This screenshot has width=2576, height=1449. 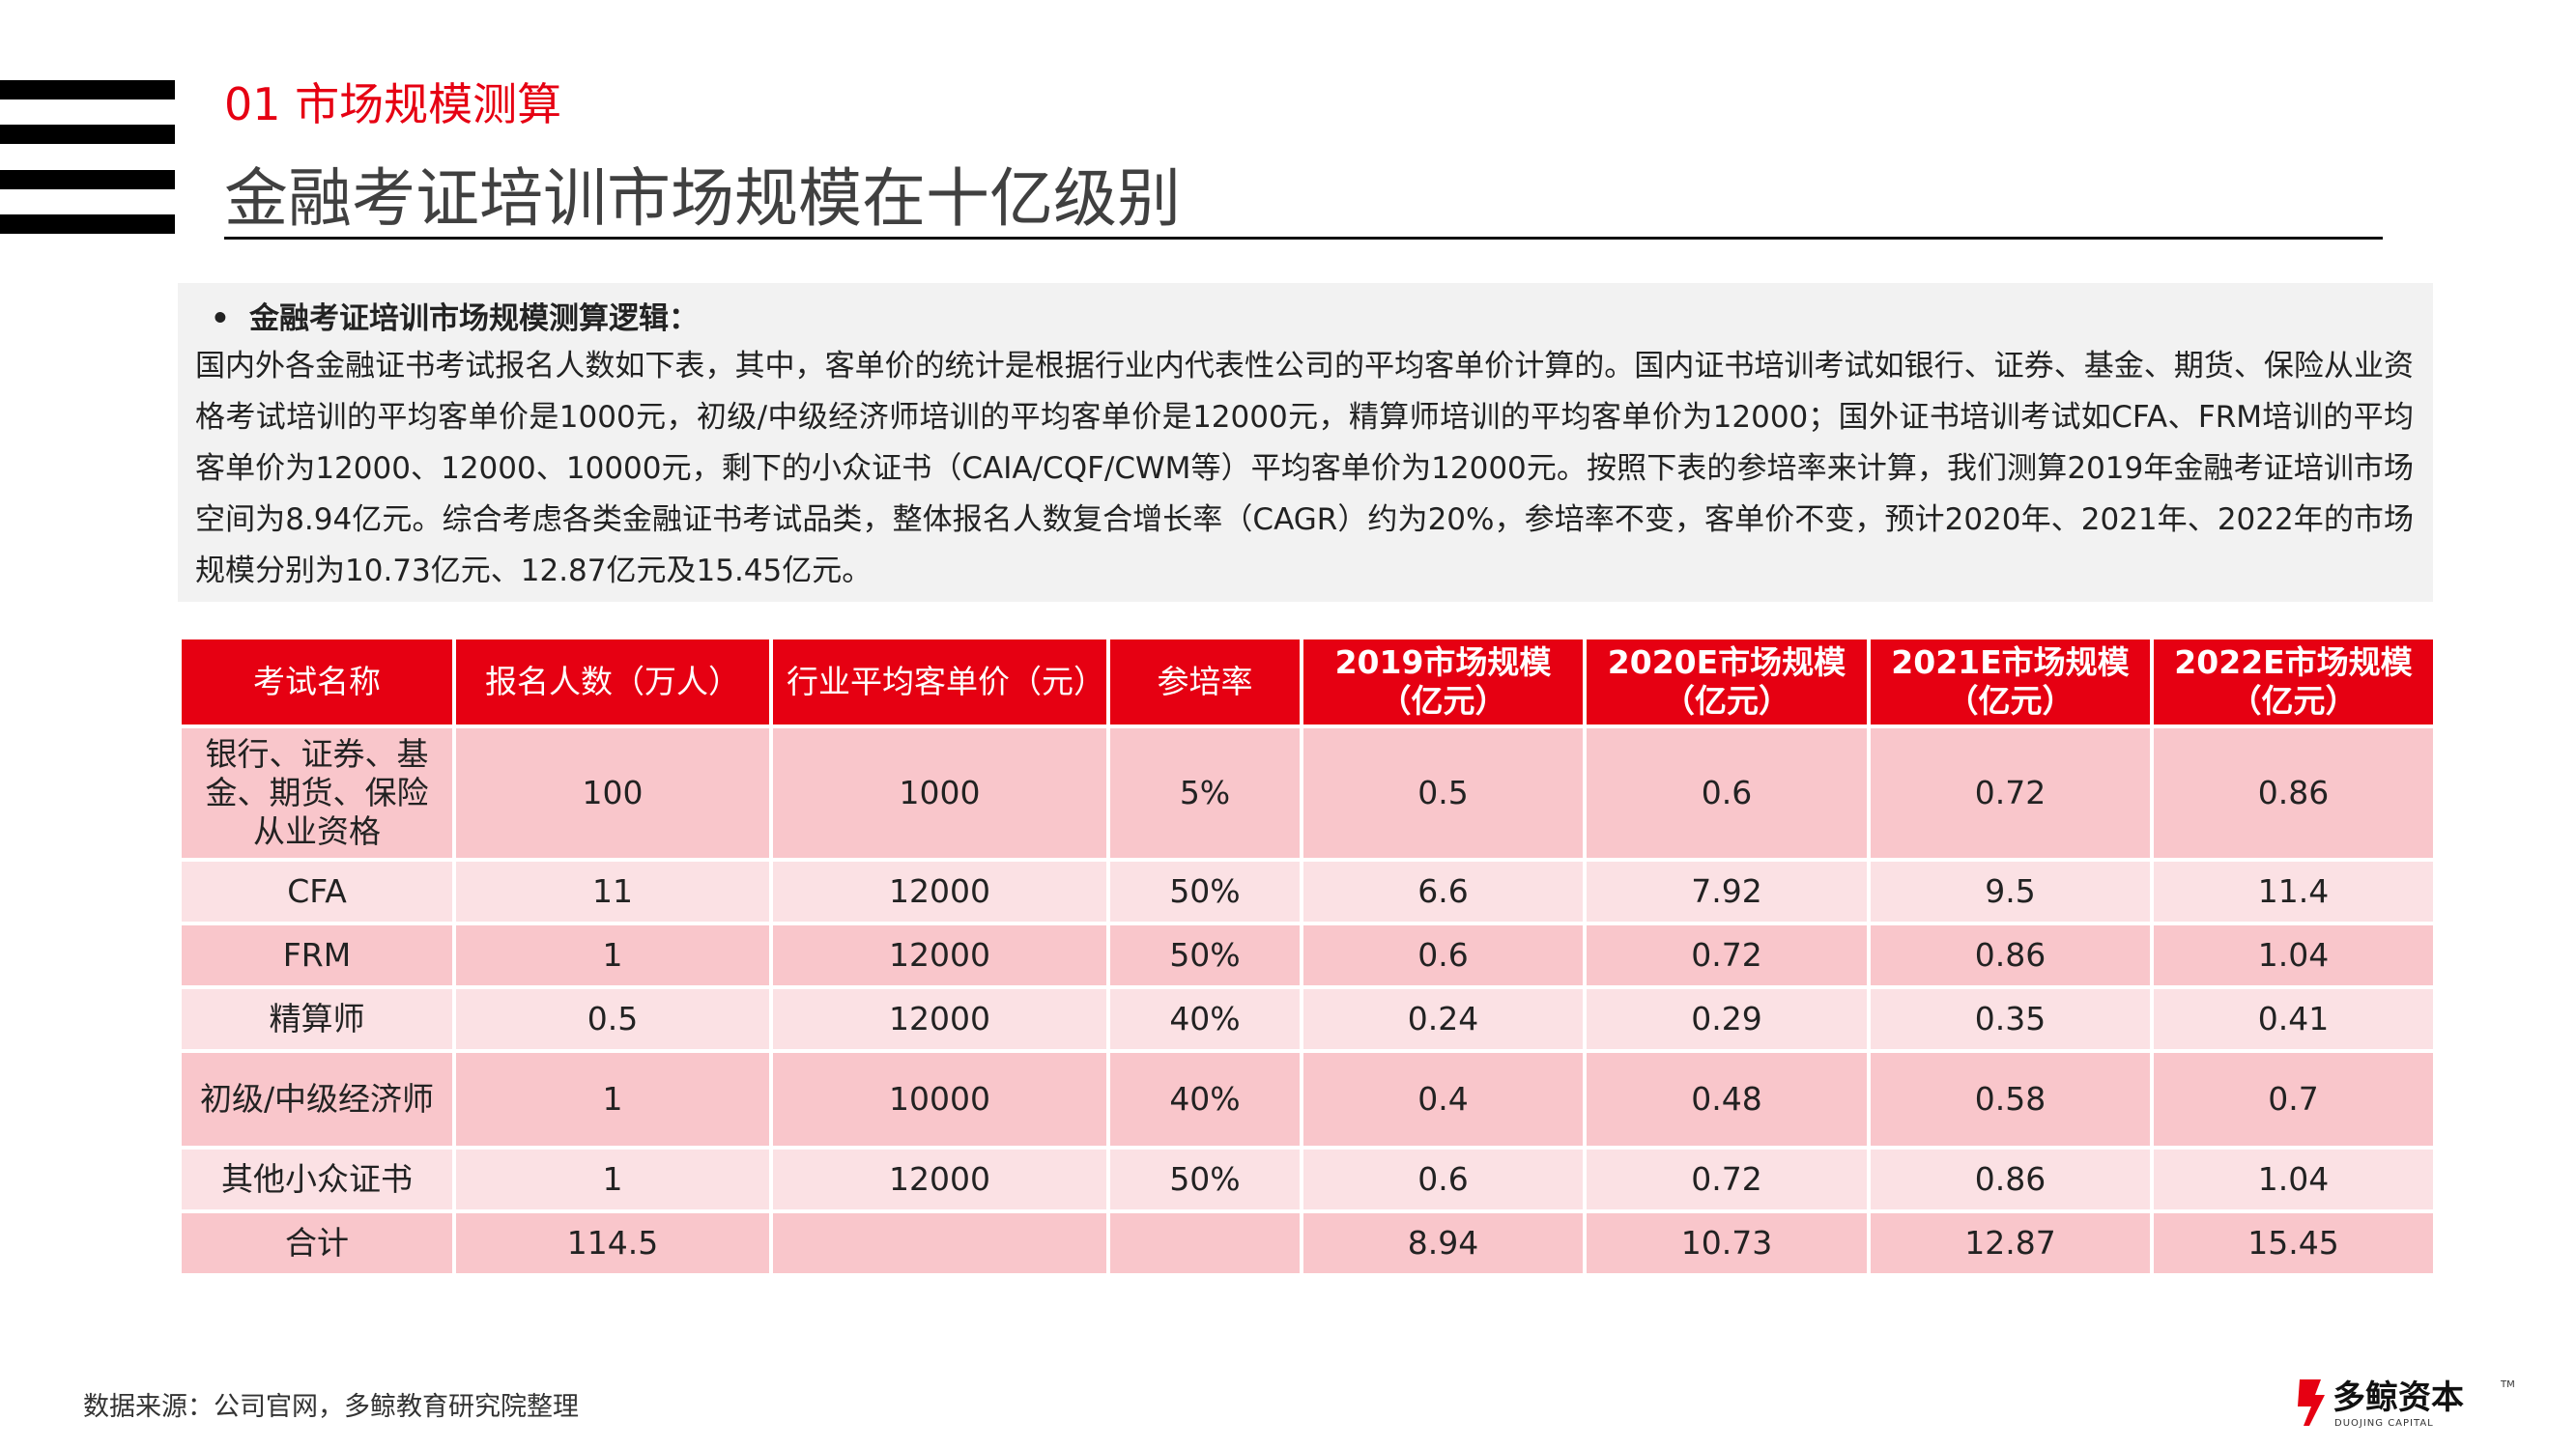 I want to click on cell: 0.58, so click(x=2011, y=1099).